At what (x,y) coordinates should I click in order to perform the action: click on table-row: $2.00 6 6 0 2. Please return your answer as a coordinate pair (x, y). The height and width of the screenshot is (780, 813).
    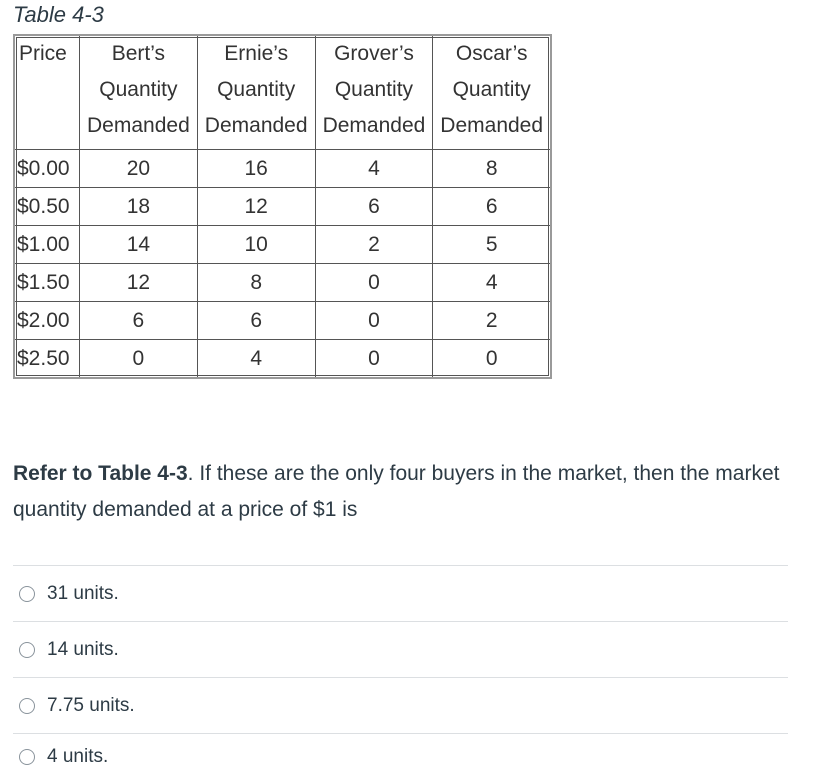
    Looking at the image, I should click on (282, 321).